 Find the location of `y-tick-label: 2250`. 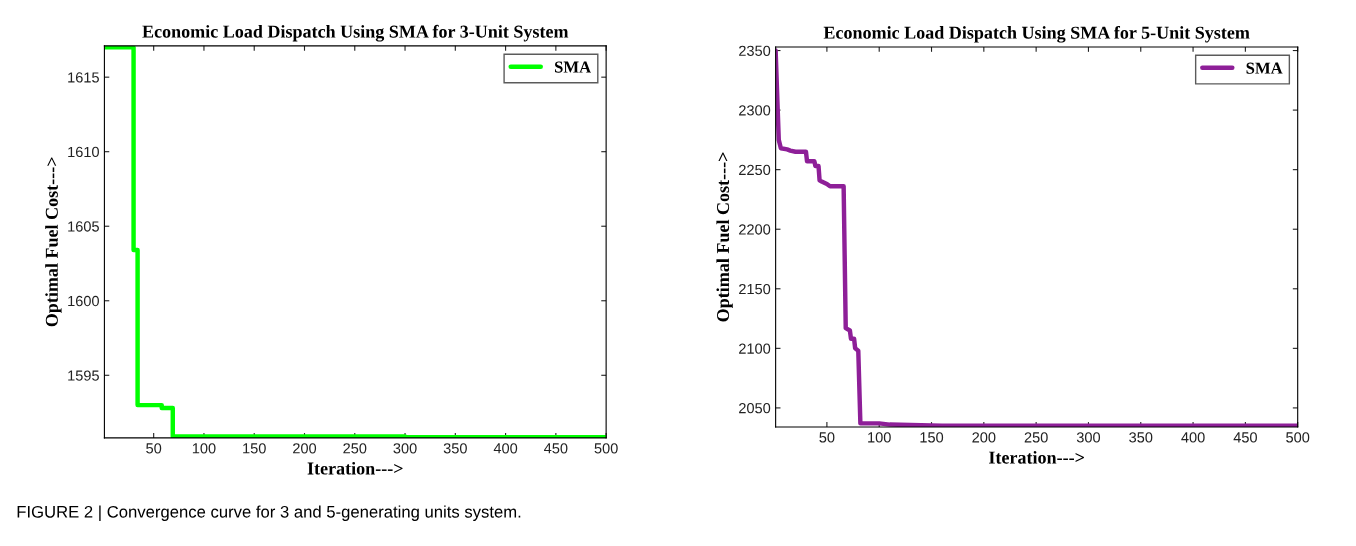

y-tick-label: 2250 is located at coordinates (755, 170).